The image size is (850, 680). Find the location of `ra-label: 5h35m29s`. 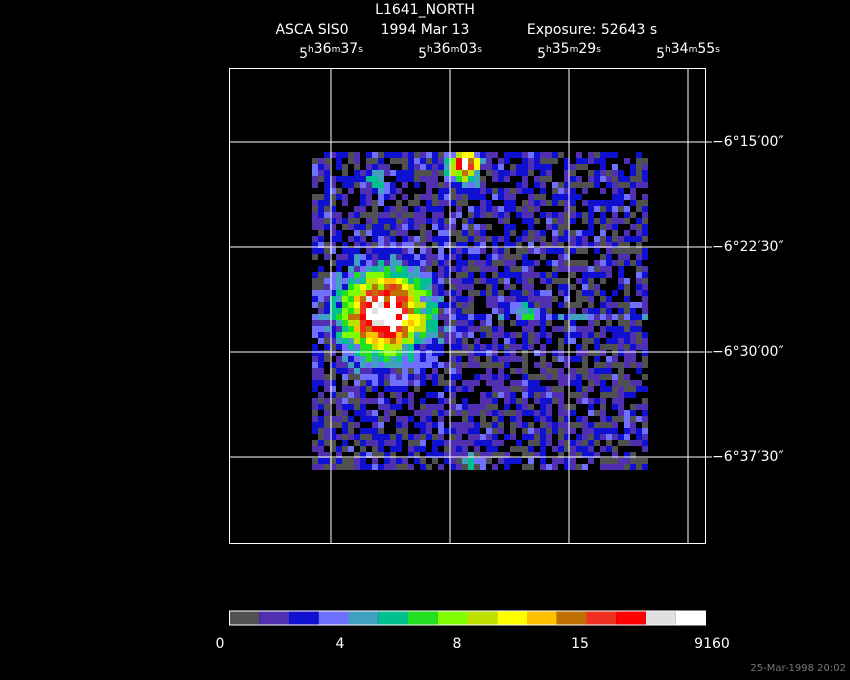

ra-label: 5h35m29s is located at coordinates (569, 51).